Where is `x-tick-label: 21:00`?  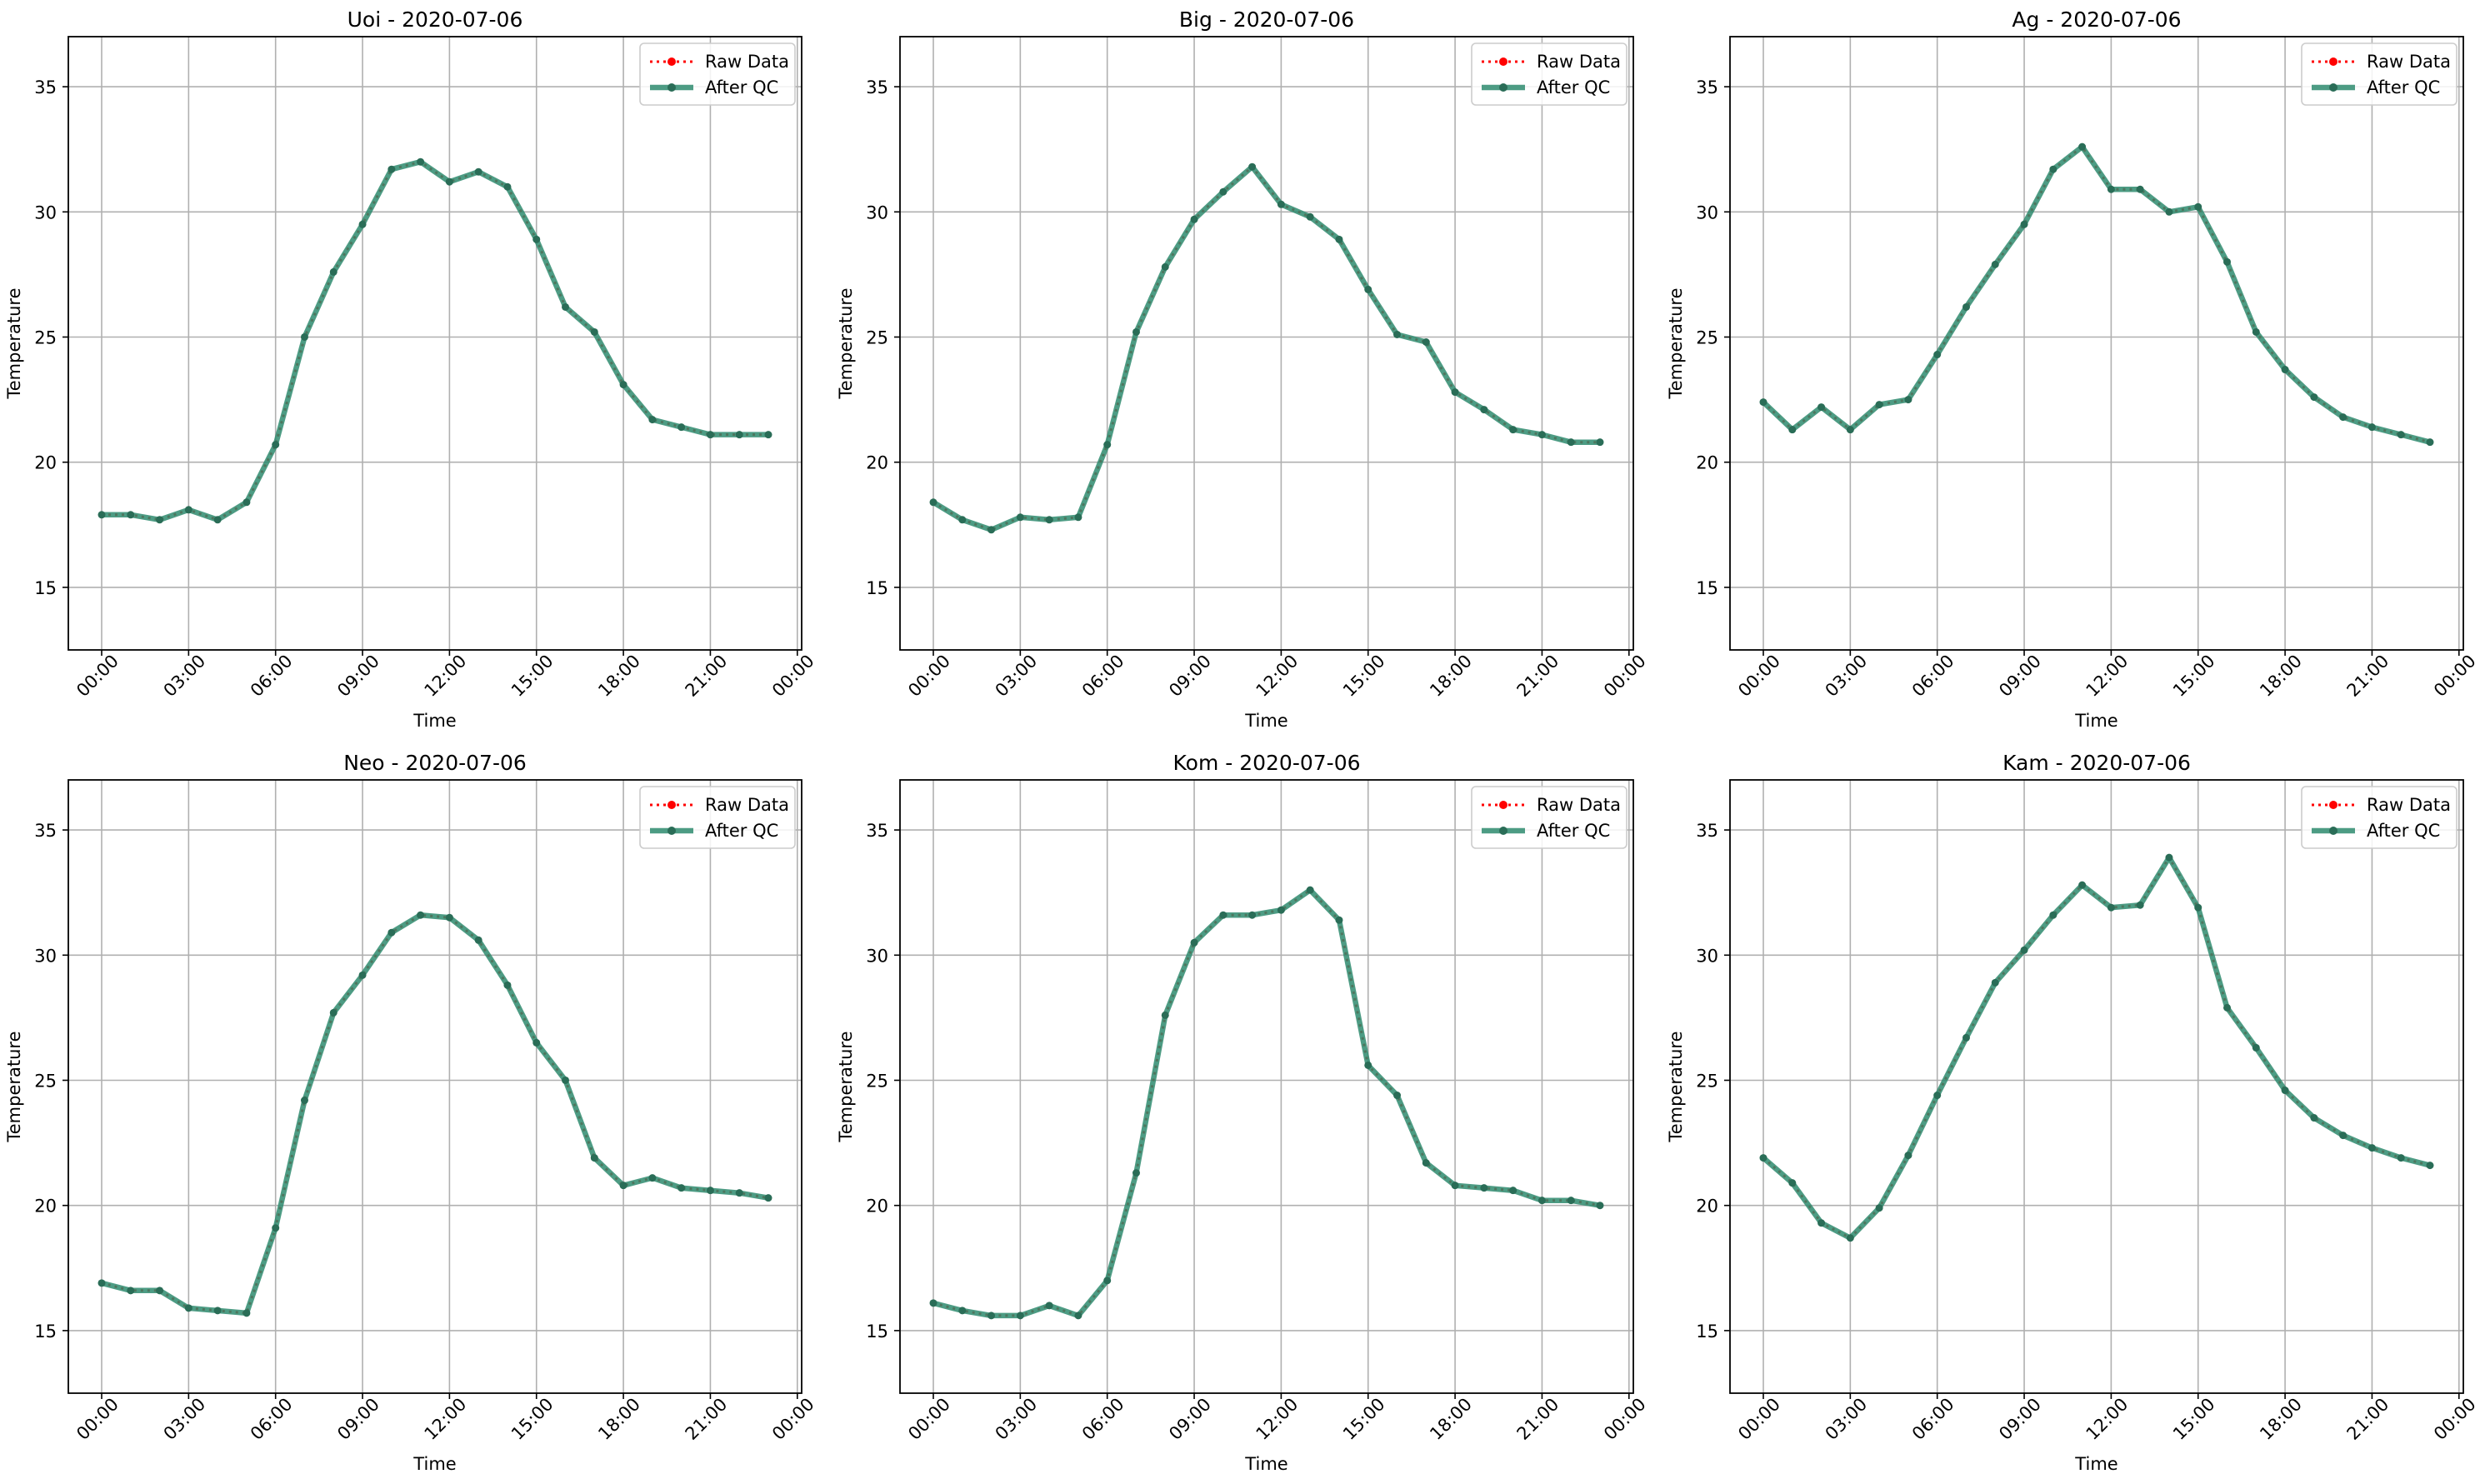
x-tick-label: 21:00 is located at coordinates (1538, 676).